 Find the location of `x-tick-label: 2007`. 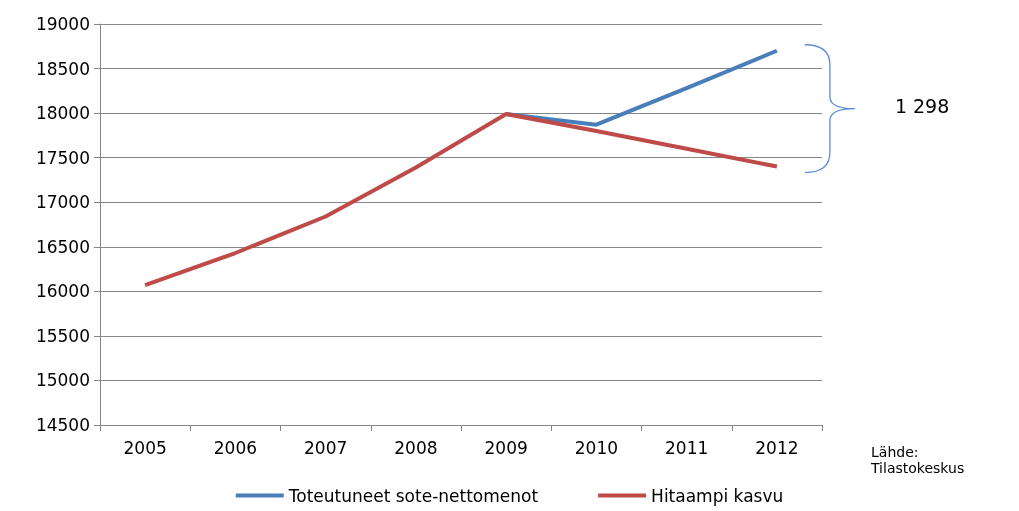

x-tick-label: 2007 is located at coordinates (325, 447).